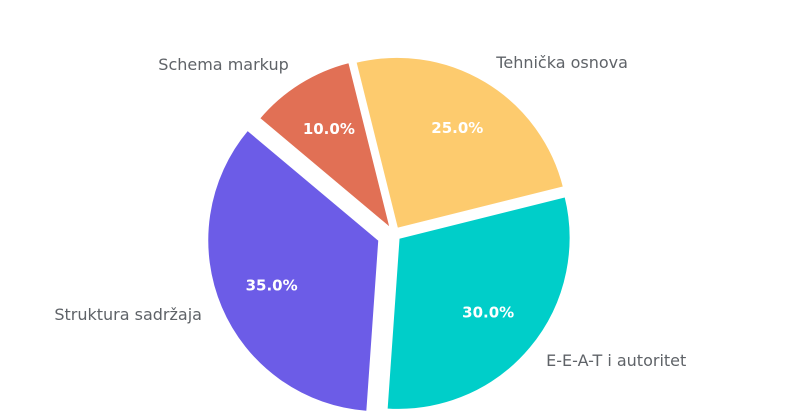 The image size is (800, 420). What do you see at coordinates (616, 360) in the screenshot?
I see `category-label: E-E-A-T i autoritet` at bounding box center [616, 360].